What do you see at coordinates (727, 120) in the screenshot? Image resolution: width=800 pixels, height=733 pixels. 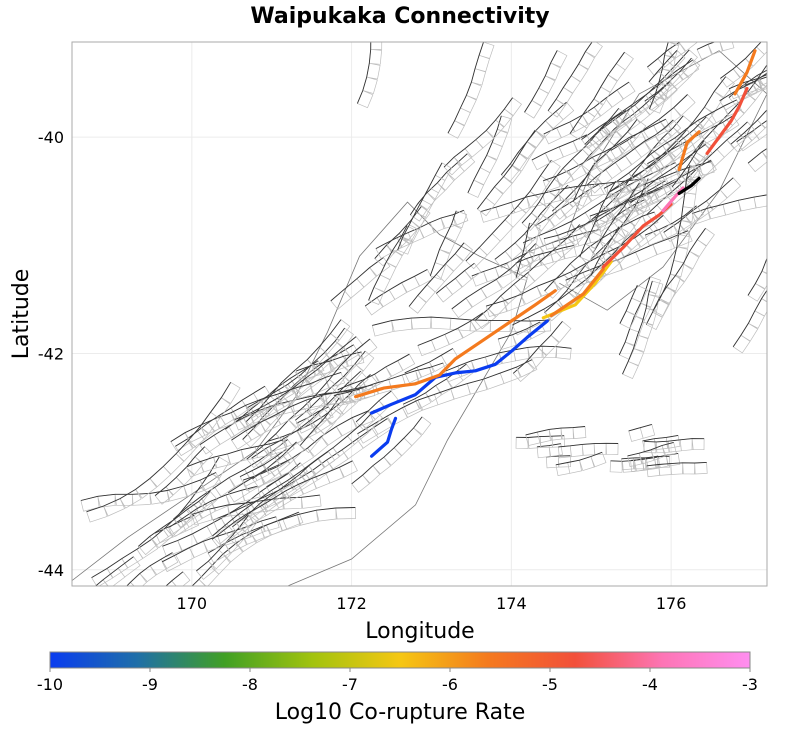 I see `rupture-section-red-northeast` at bounding box center [727, 120].